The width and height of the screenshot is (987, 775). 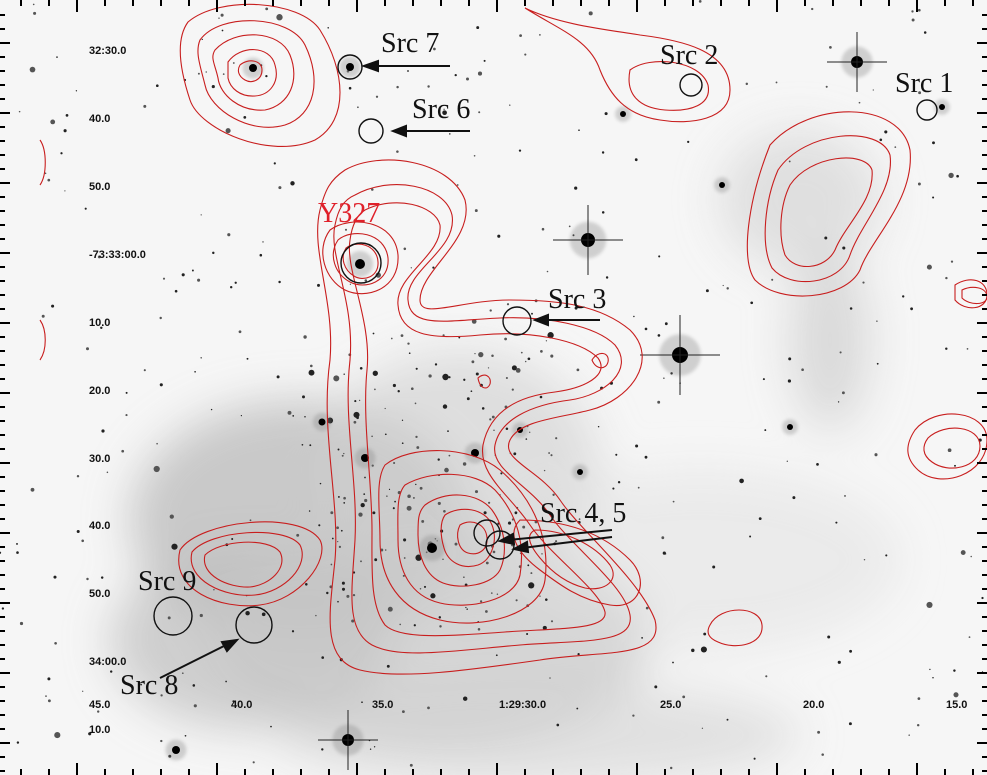 I want to click on ra-label: 45.0, so click(x=100, y=705).